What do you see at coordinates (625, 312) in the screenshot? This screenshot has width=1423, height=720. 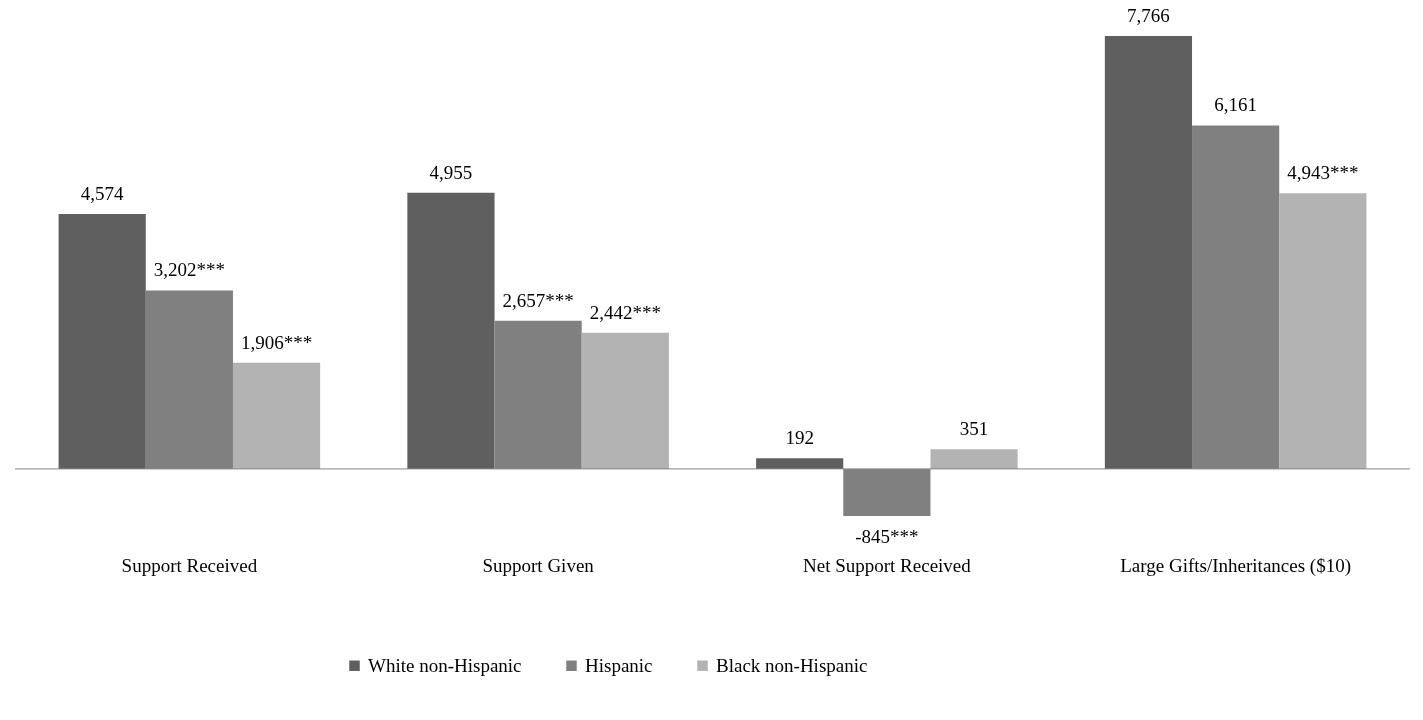 I see `data-label: 2,442***` at bounding box center [625, 312].